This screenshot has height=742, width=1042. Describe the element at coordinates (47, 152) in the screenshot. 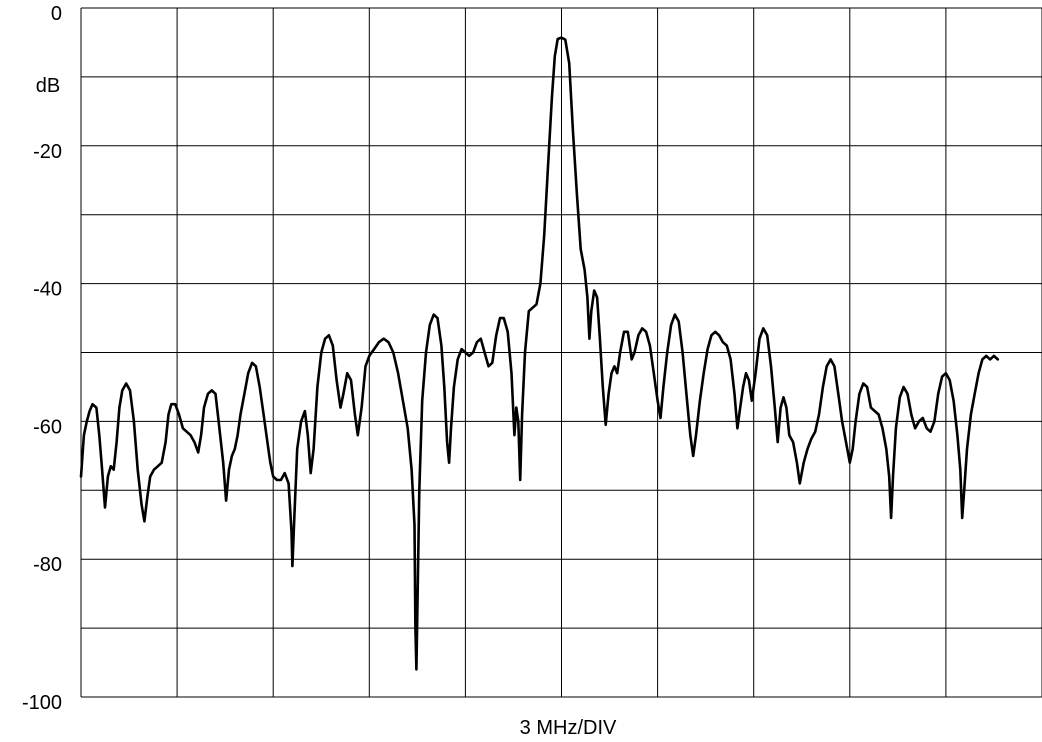

I see `y-tick-label: -20` at that location.